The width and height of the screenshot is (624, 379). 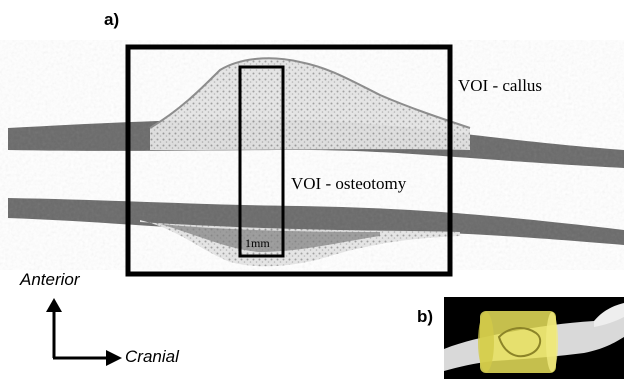 What do you see at coordinates (84, 332) in the screenshot?
I see `orientation-axes` at bounding box center [84, 332].